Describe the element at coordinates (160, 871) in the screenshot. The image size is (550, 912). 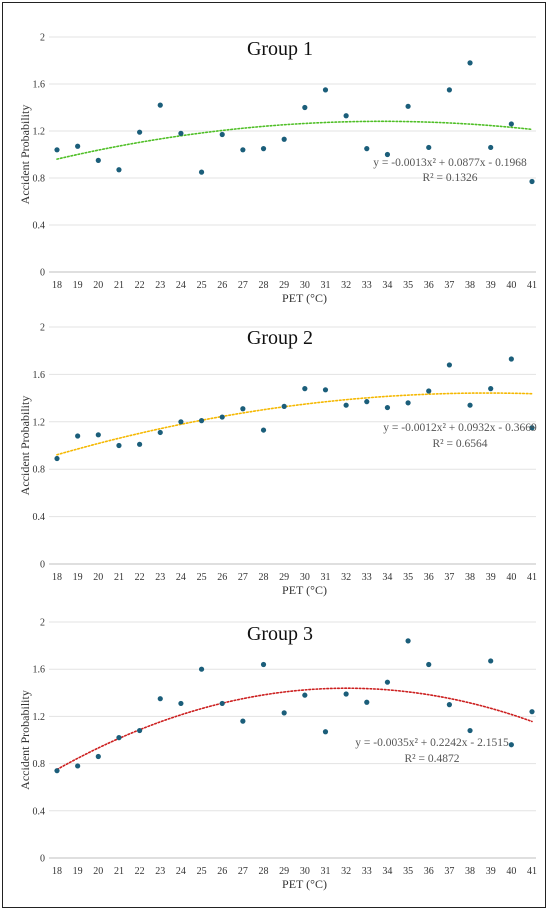
I see `x-tick-label: 23` at that location.